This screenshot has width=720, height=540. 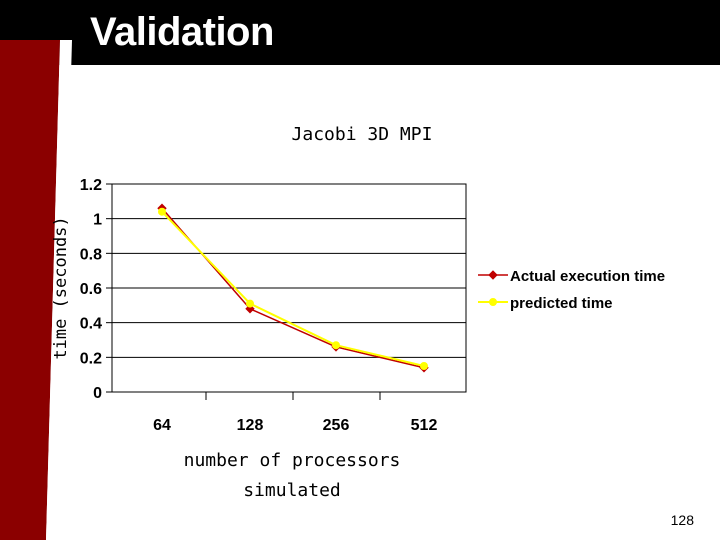 I want to click on x-axis-label-line-1: number of processors, so click(x=292, y=460).